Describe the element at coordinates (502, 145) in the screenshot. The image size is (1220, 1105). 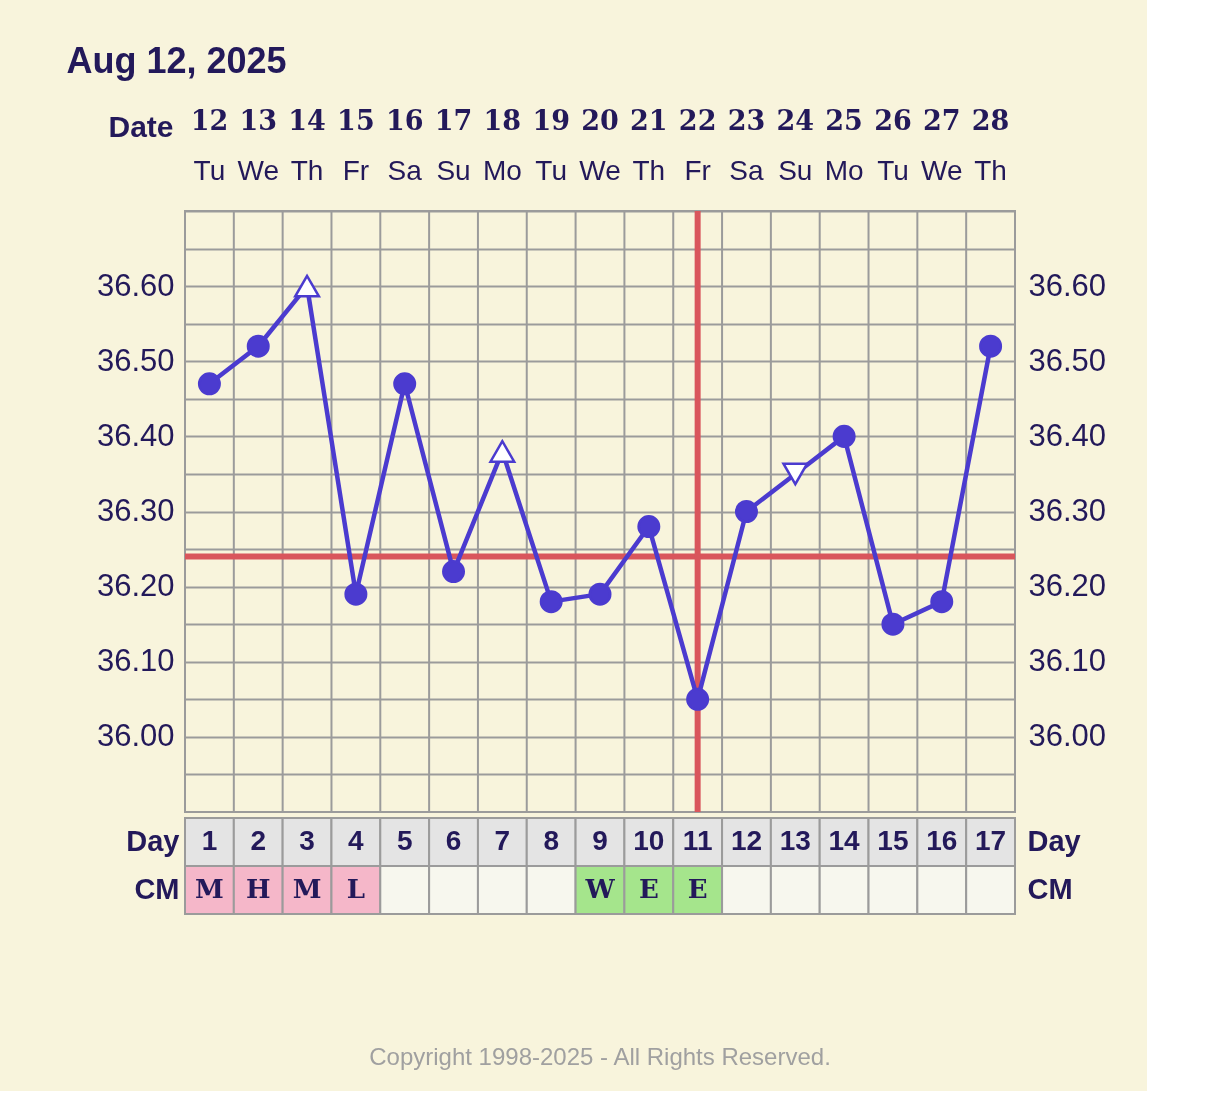
I see `category-label: 18 Mo` at that location.